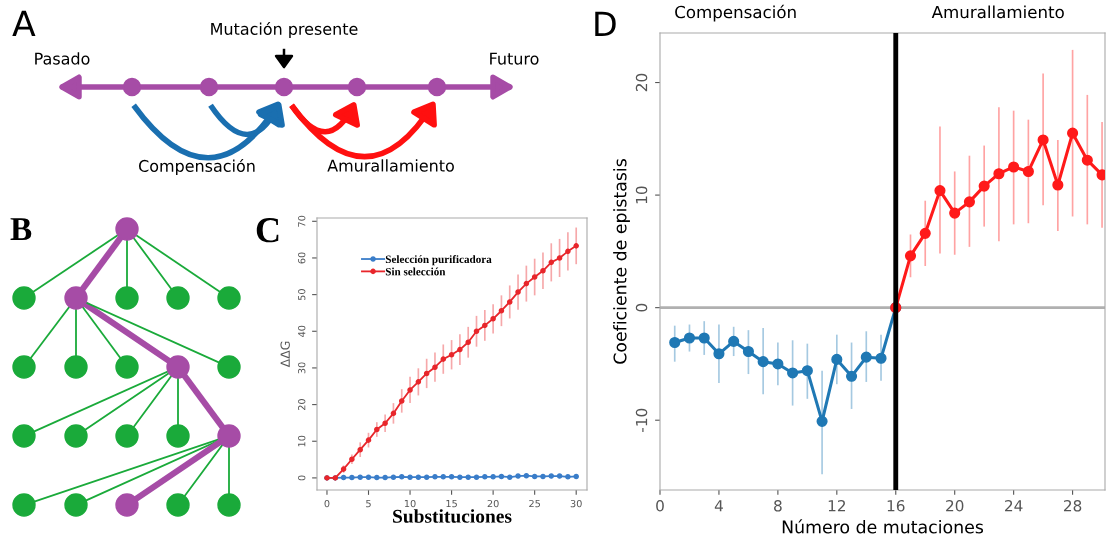 The height and width of the screenshot is (550, 1109). Describe the element at coordinates (21, 229) in the screenshot. I see `text: B` at that location.